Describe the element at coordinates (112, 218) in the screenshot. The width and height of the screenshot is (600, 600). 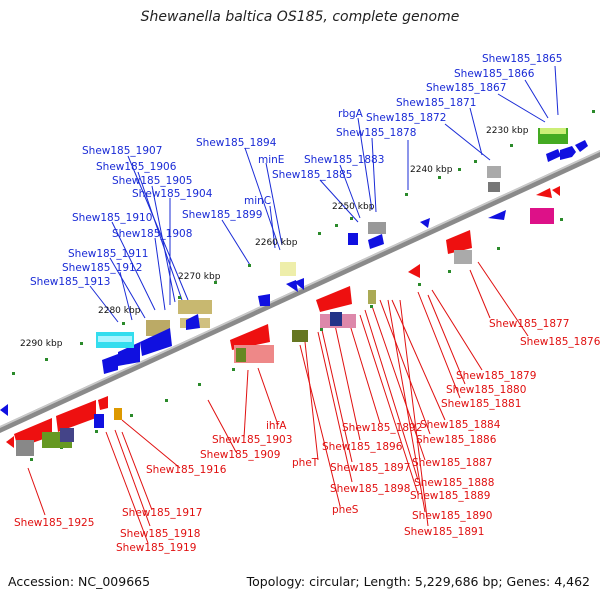
I see `gene-label-shew185-1910: Shew185_1910` at that location.